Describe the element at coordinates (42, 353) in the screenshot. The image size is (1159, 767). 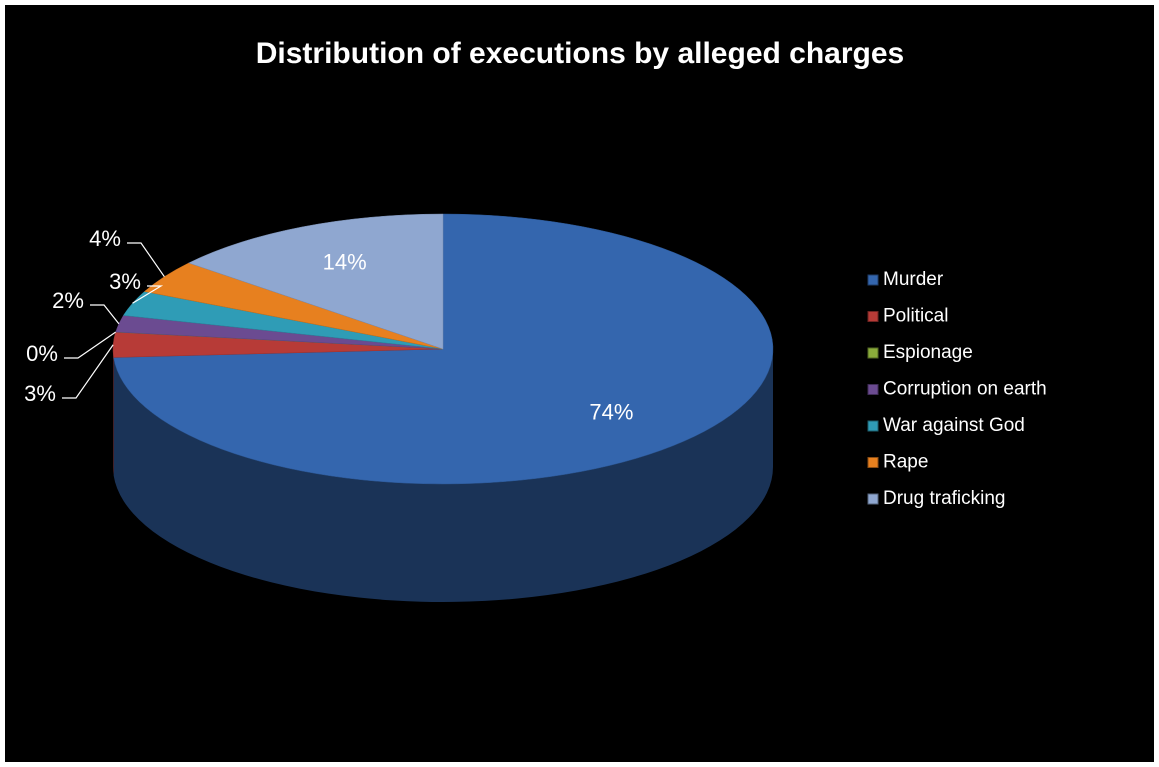
I see `data-label: 0%` at that location.